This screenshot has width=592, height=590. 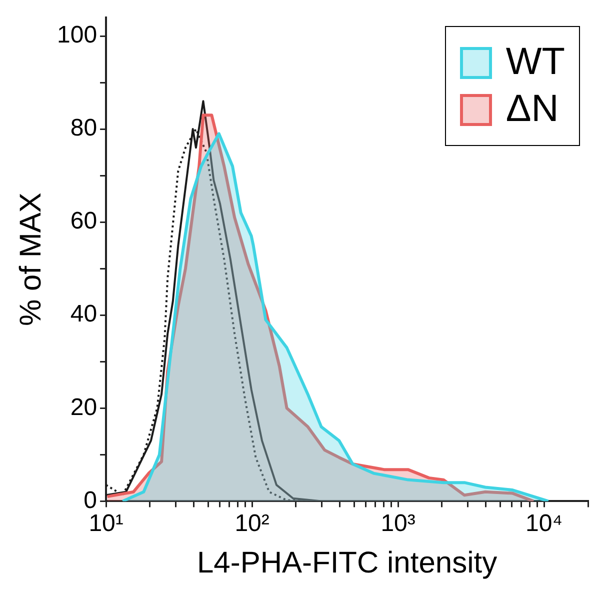 What do you see at coordinates (84, 314) in the screenshot?
I see `y-tick-label: 40` at bounding box center [84, 314].